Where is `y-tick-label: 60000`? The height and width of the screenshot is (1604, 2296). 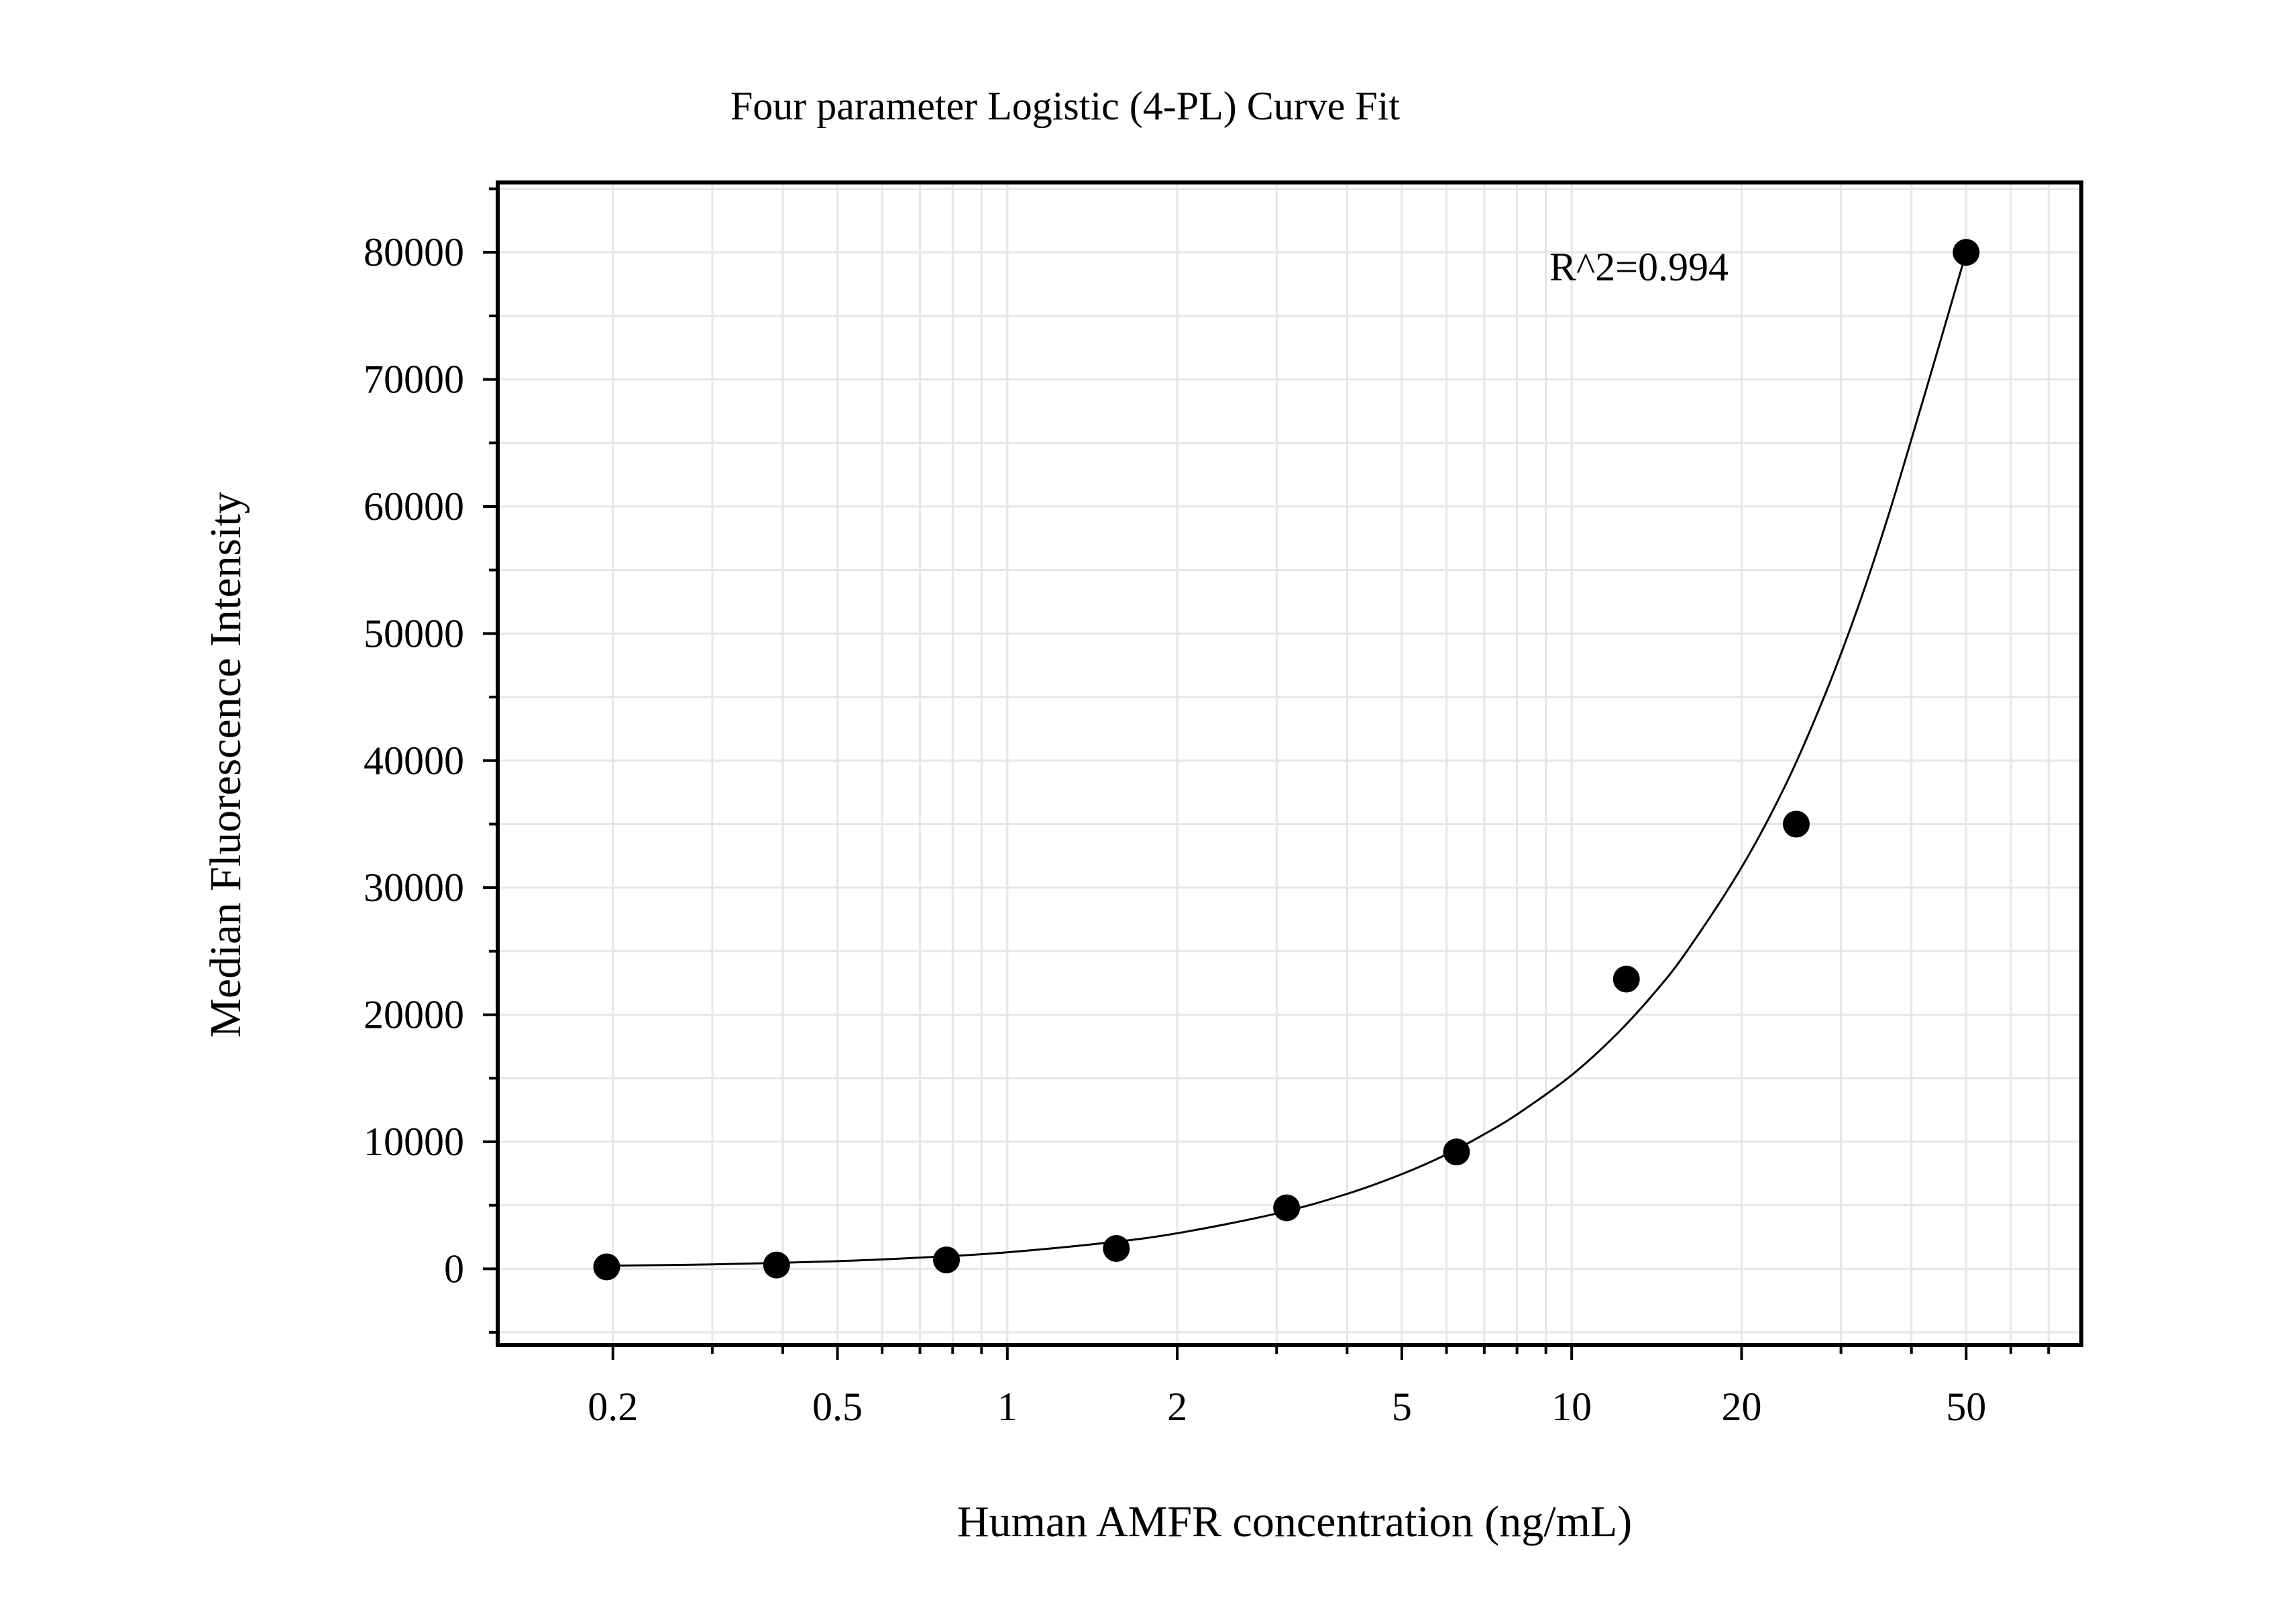
y-tick-label: 60000 is located at coordinates (414, 506).